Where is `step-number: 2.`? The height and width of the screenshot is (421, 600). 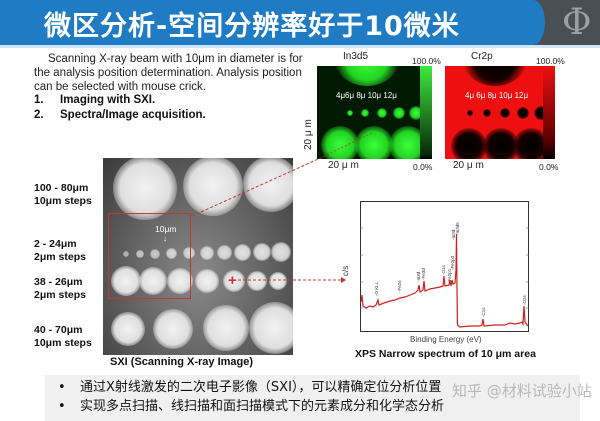
step-number: 2. is located at coordinates (39, 115).